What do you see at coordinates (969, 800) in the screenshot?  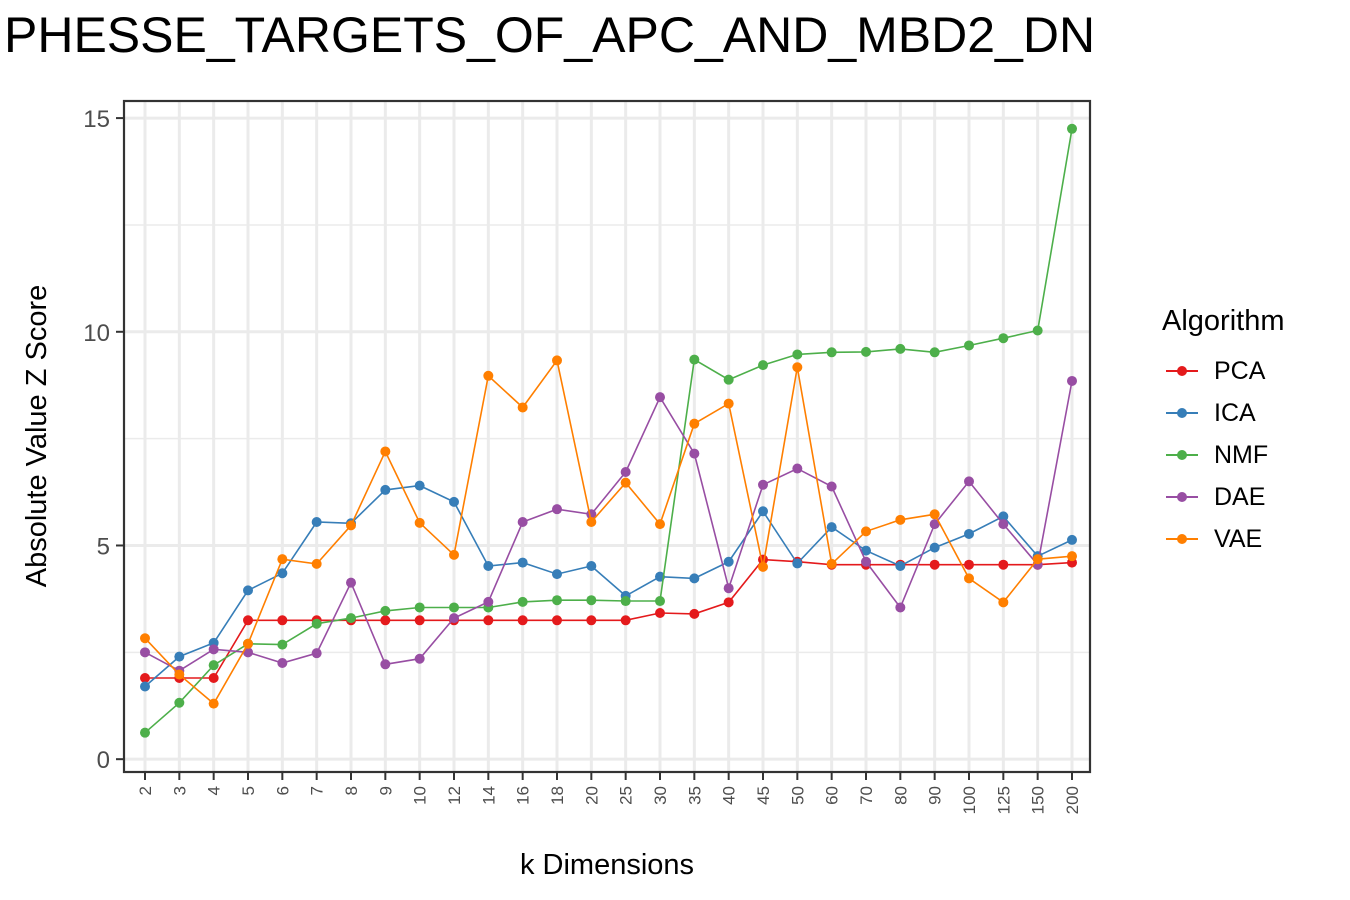 I see `x-tick-label: 100` at bounding box center [969, 800].